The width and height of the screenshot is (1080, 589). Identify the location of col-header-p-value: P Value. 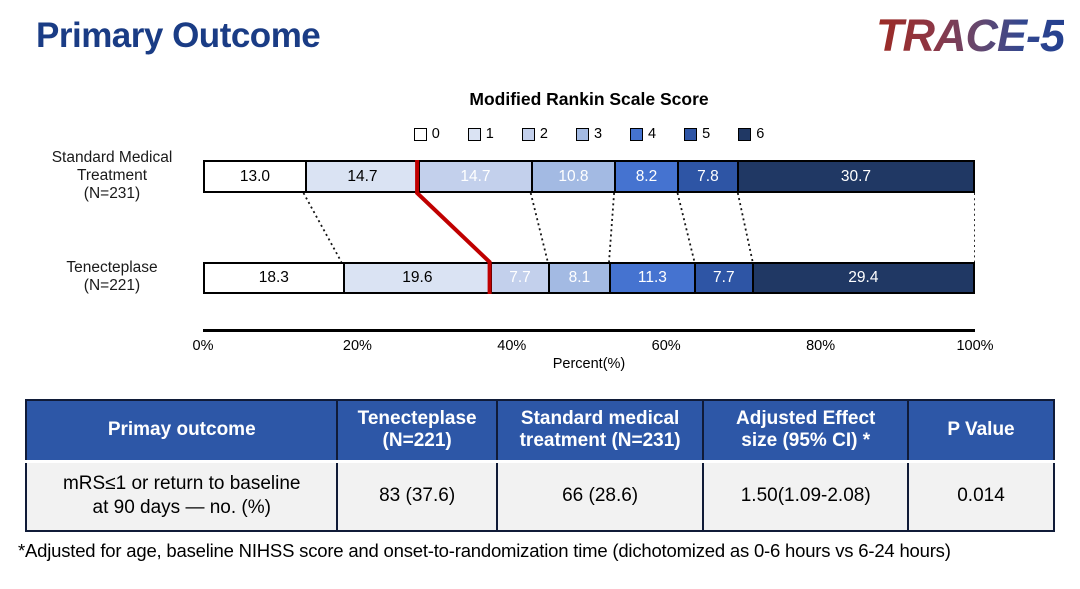
(981, 431).